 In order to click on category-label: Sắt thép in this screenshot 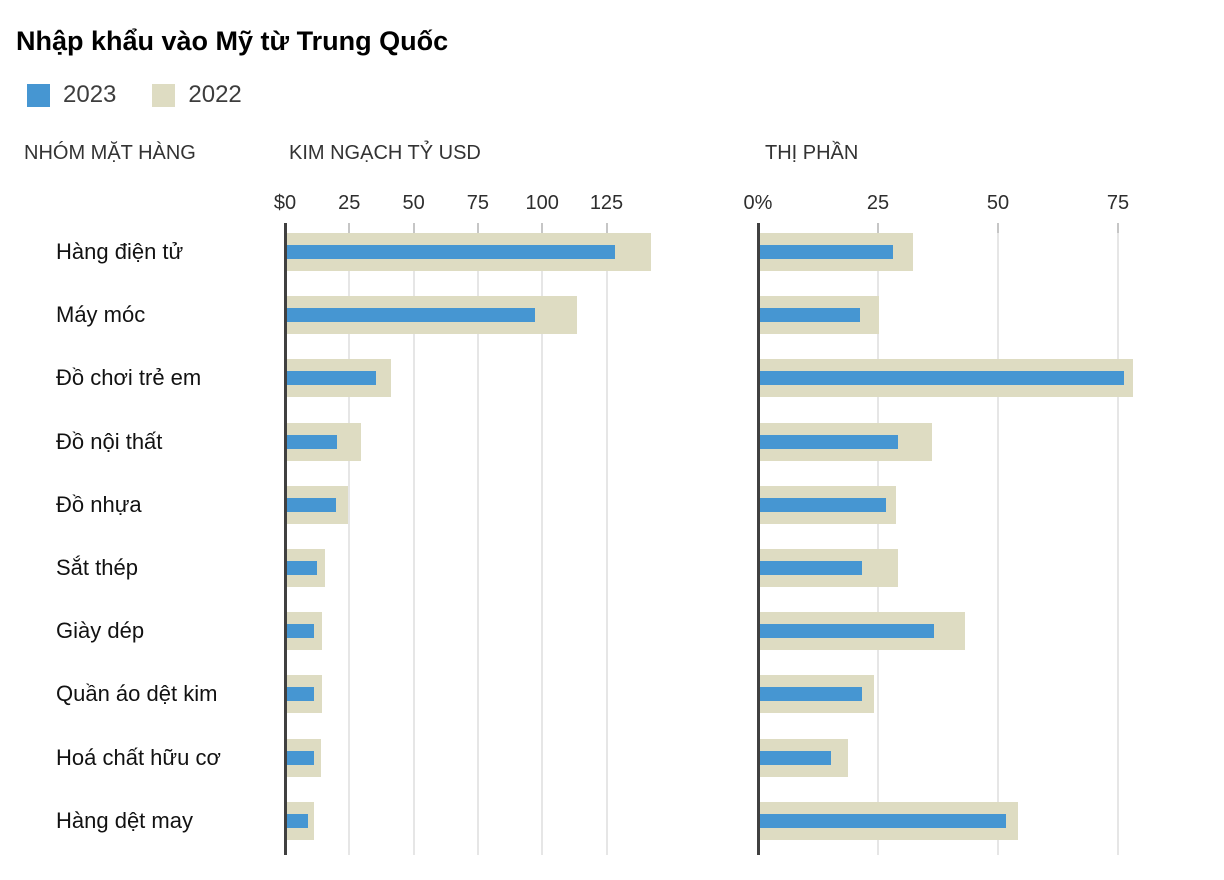, I will do `click(97, 567)`.